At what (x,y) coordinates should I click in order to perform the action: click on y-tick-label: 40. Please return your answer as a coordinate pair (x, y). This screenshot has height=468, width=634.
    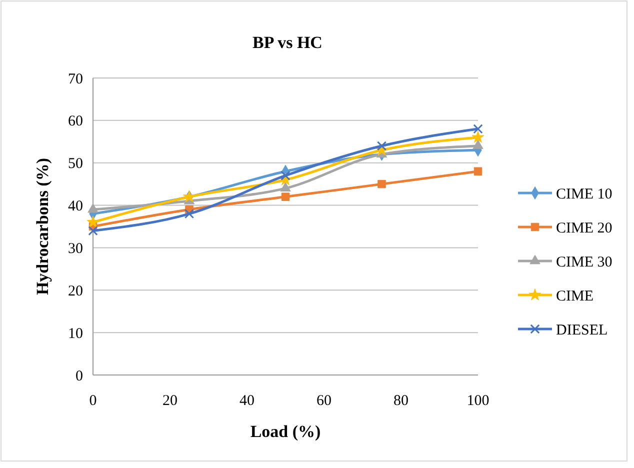
    Looking at the image, I should click on (75, 206).